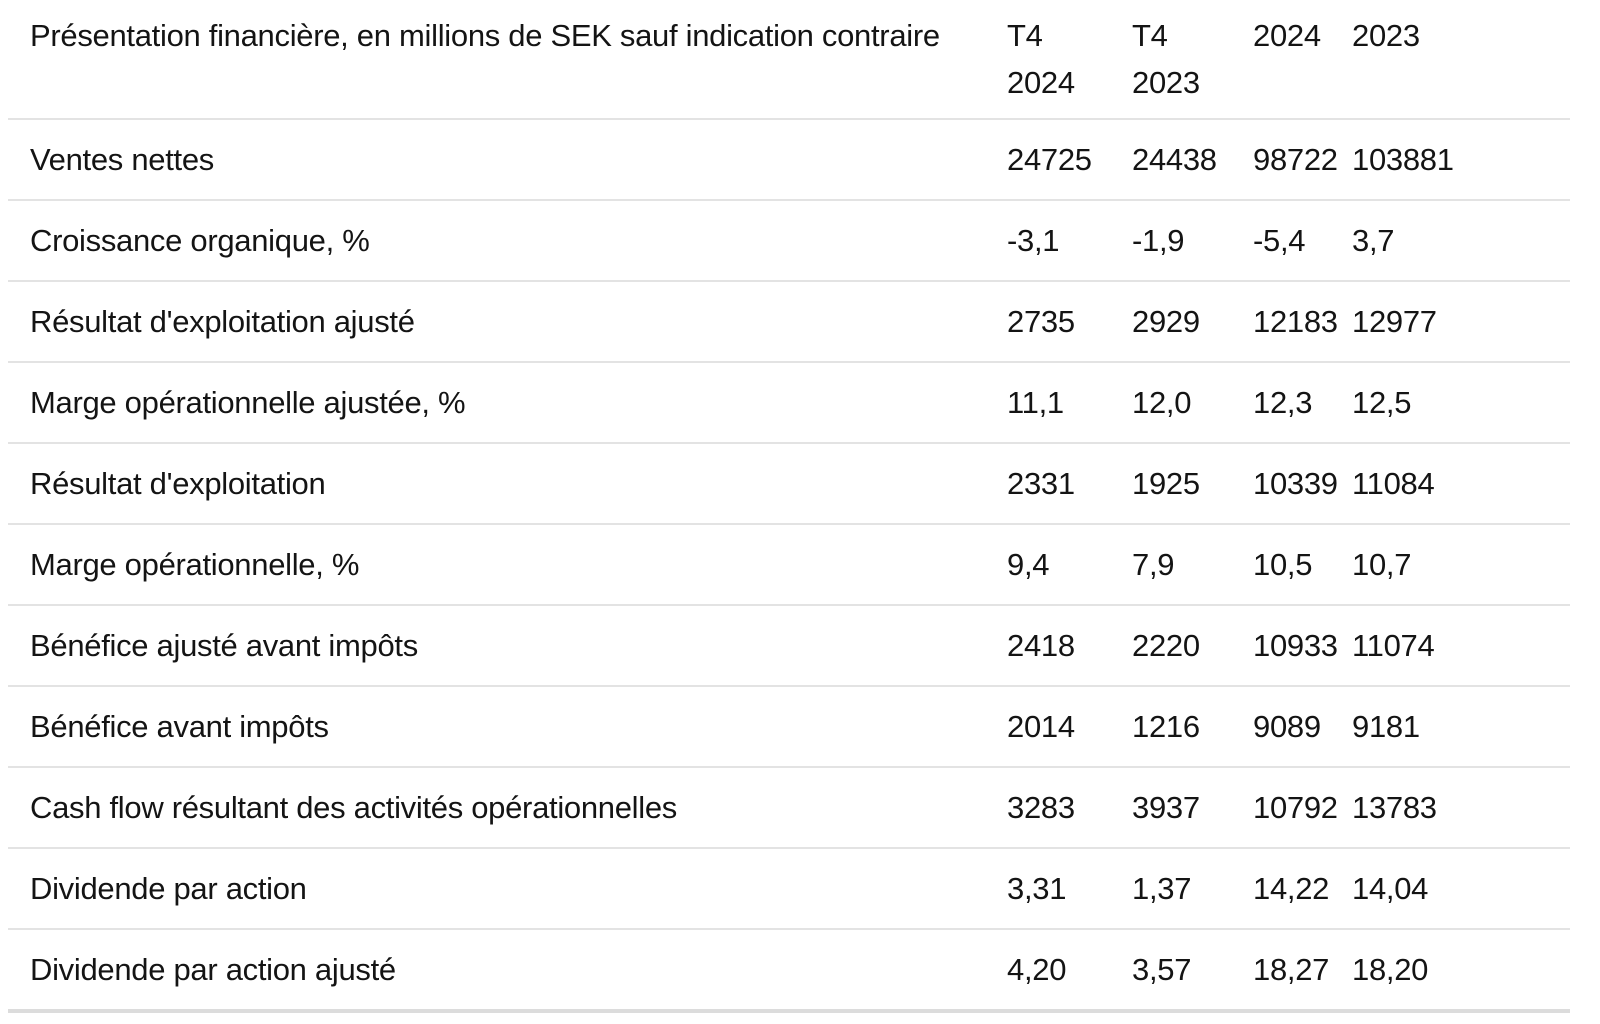 Image resolution: width=1600 pixels, height=1024 pixels. What do you see at coordinates (1302, 564) in the screenshot?
I see `cell-value: 10,5` at bounding box center [1302, 564].